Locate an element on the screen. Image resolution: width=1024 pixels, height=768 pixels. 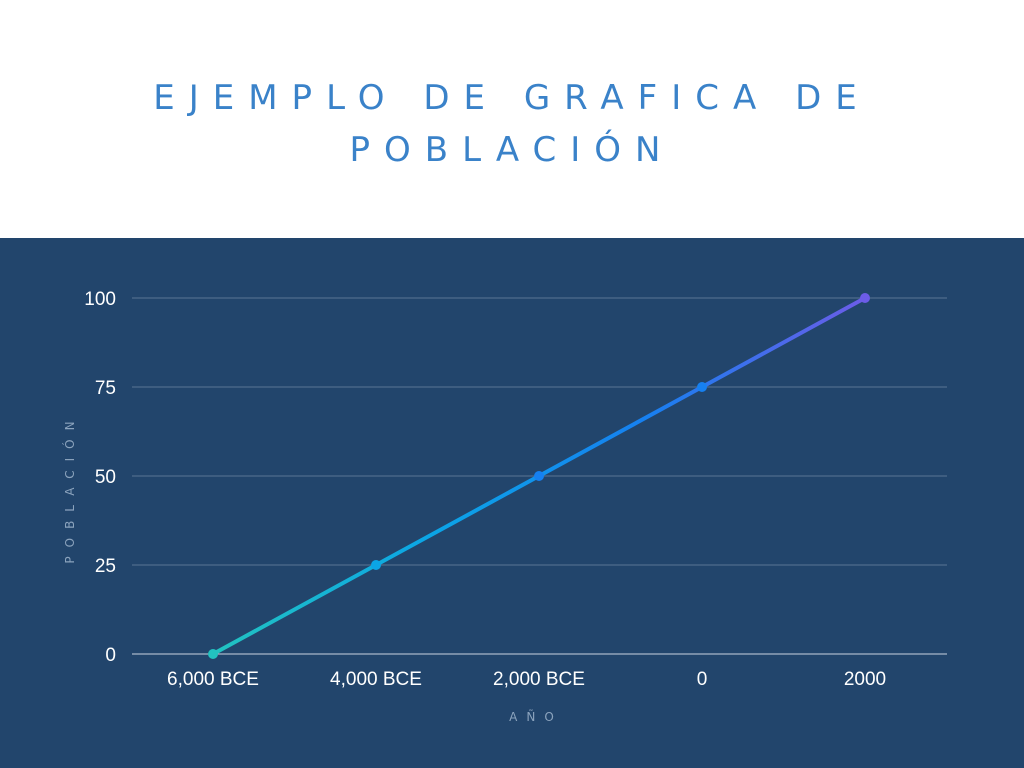
chart-title: EJEMPLO DE GRAFICA DE POBLACIÓN is located at coordinates (512, 124).